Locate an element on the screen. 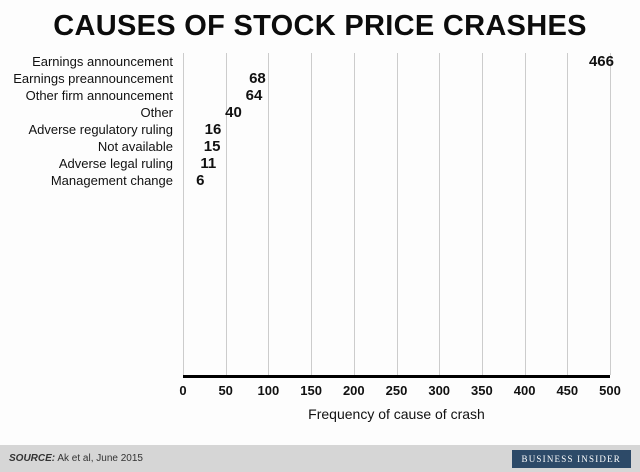 The image size is (640, 472). bar-value-label: 68 is located at coordinates (257, 78).